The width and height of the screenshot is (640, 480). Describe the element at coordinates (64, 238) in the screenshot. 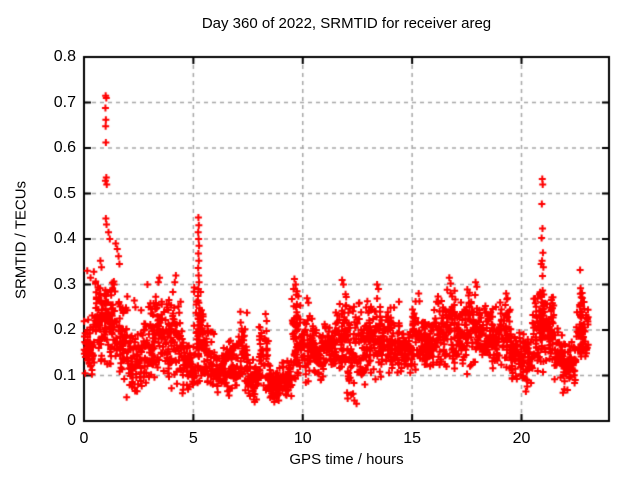

I see `y-tick-label: 0.4` at that location.